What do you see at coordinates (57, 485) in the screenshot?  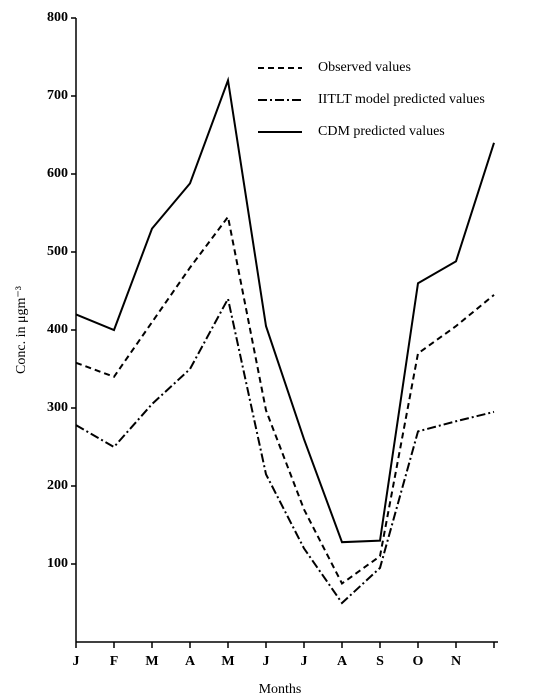 I see `y-tick-label: 200` at bounding box center [57, 485].